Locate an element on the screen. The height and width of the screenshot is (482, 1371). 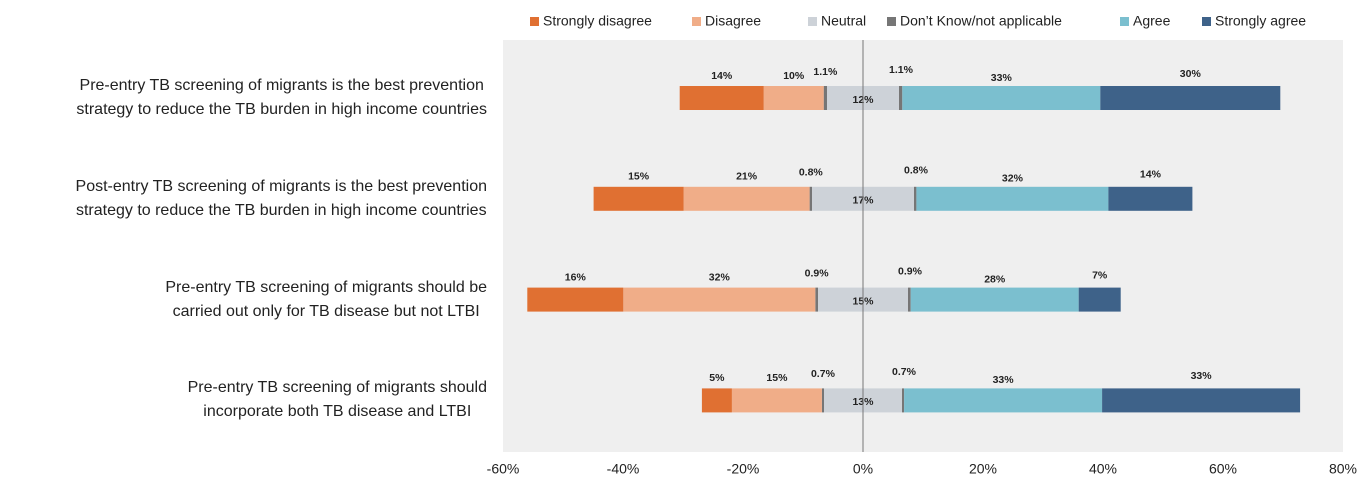
x-tick-label: 0% is located at coordinates (863, 469).